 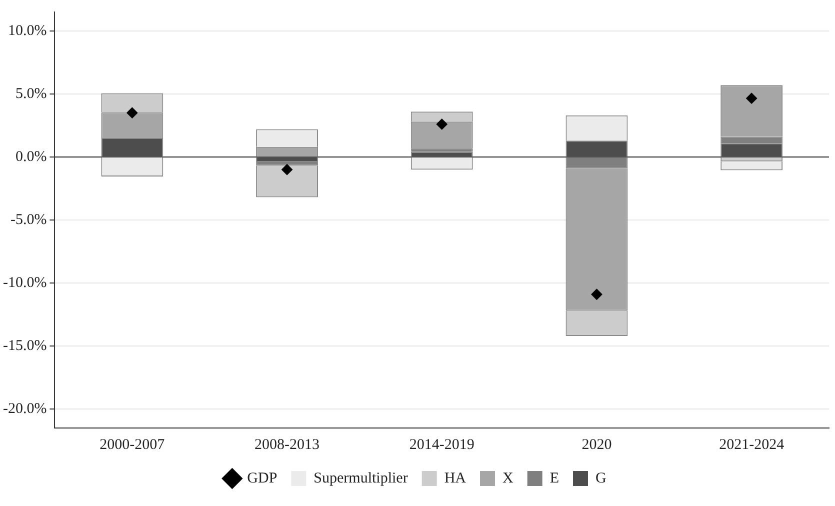 I want to click on x-tick-label: 2000-2007, so click(x=133, y=444).